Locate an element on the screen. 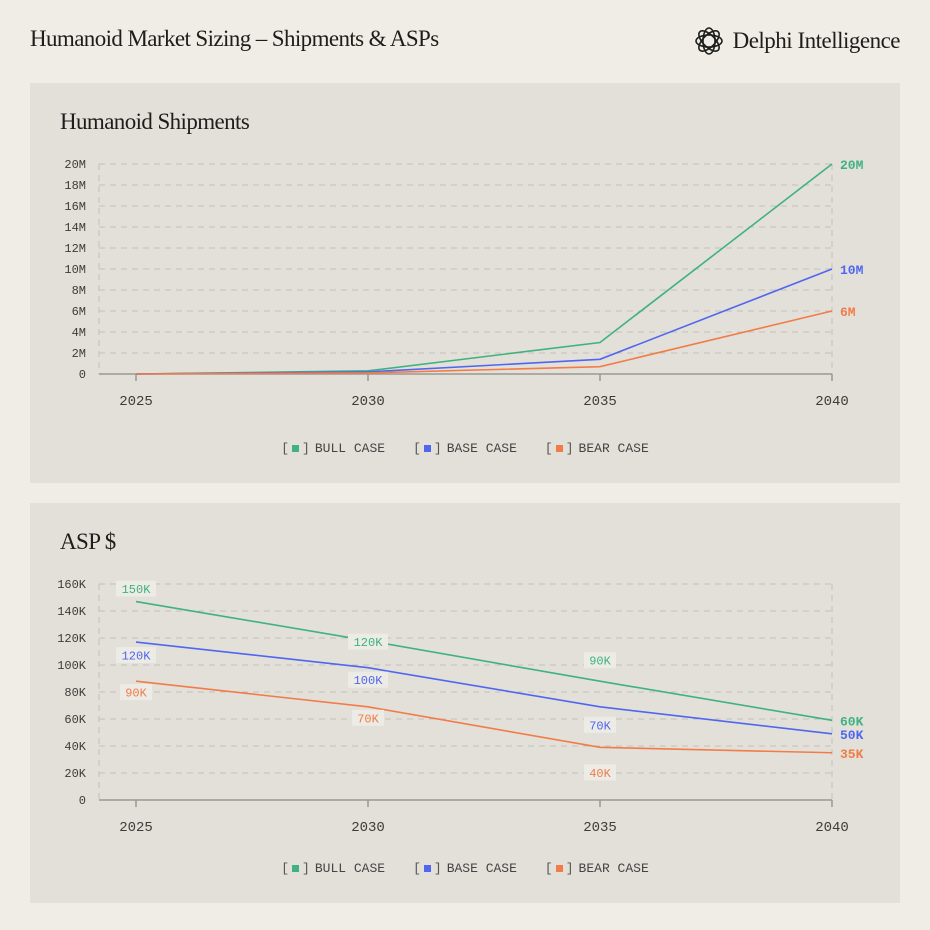  end-label-base: 10M is located at coordinates (852, 270).